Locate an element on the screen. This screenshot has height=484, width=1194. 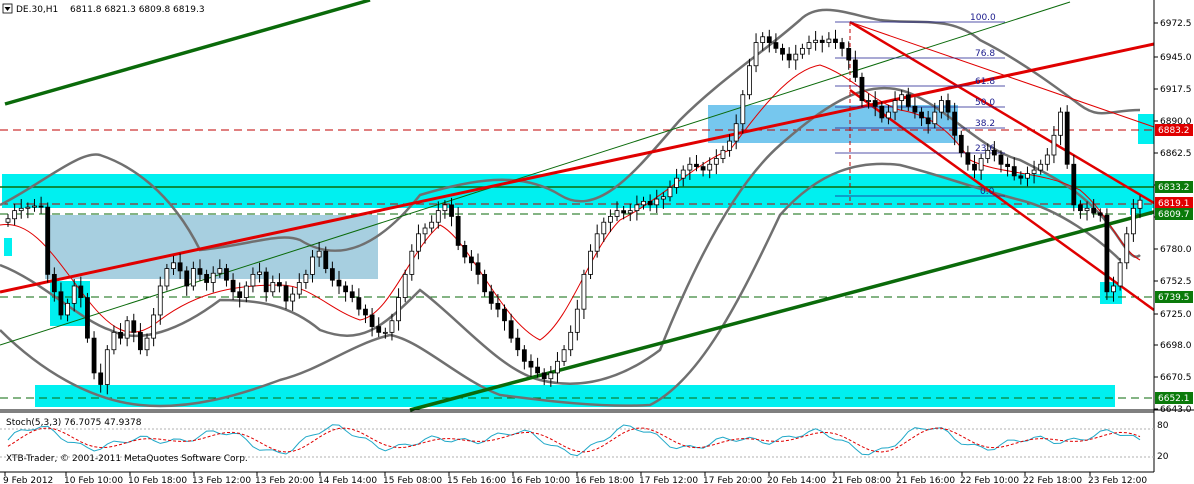
price-label: 6883.2 is located at coordinates (1174, 131).